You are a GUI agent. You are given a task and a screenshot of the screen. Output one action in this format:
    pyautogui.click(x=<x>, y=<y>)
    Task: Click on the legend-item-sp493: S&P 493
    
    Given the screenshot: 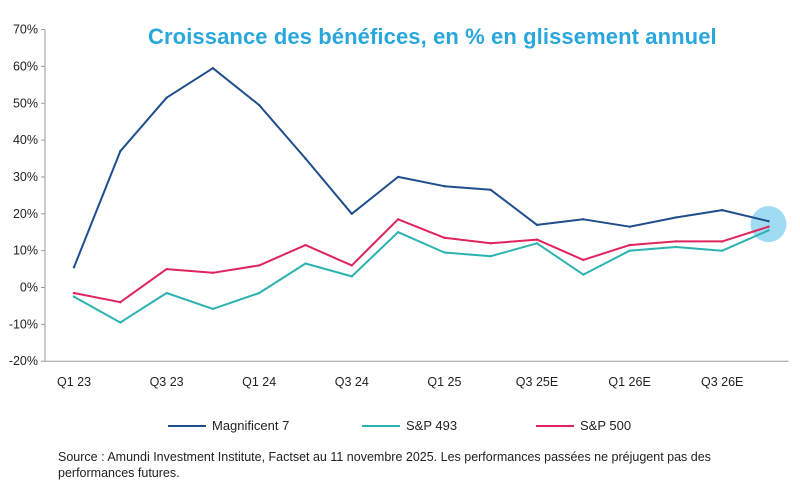 What is the action you would take?
    pyautogui.click(x=409, y=425)
    